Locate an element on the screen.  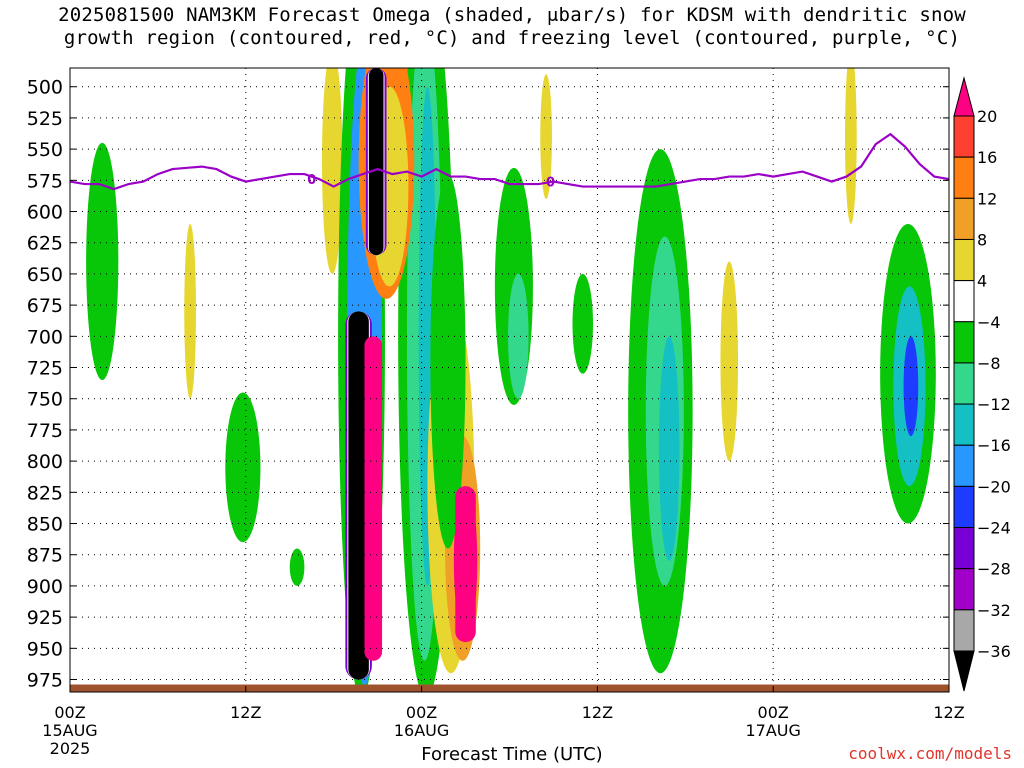
colorbar-label-0: 20 is located at coordinates (987, 116).